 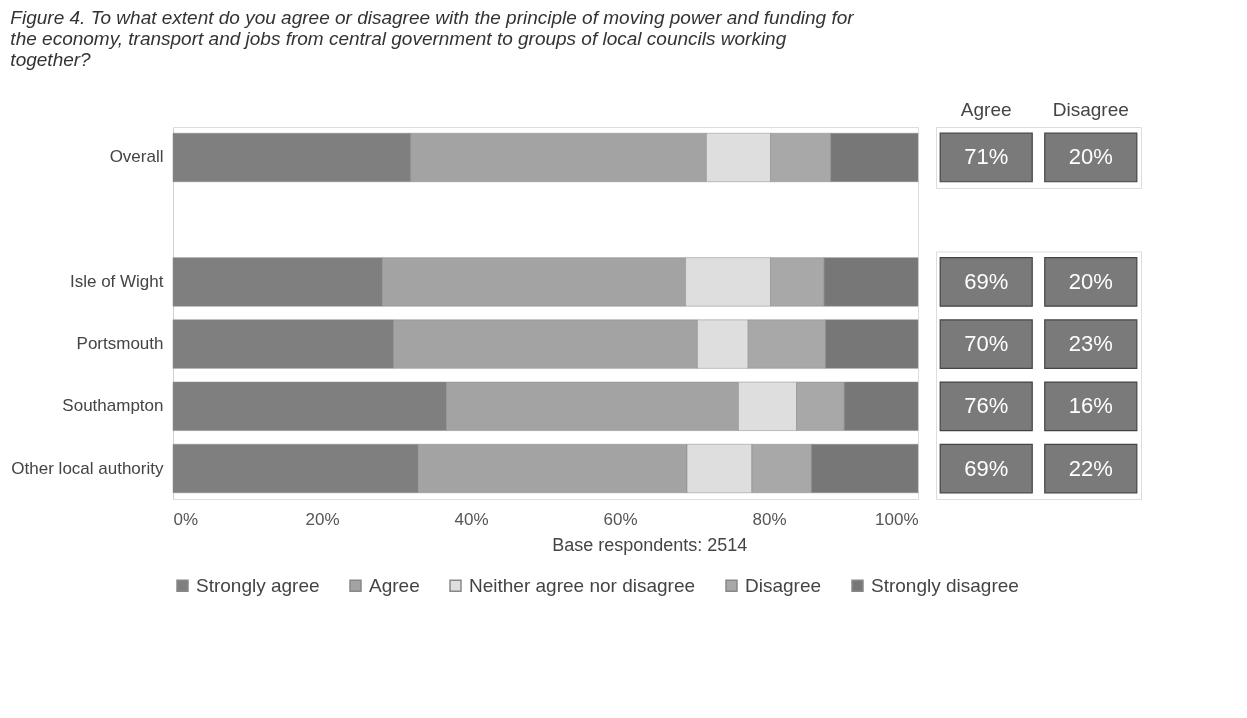 What do you see at coordinates (1090, 468) in the screenshot?
I see `text: 22%` at bounding box center [1090, 468].